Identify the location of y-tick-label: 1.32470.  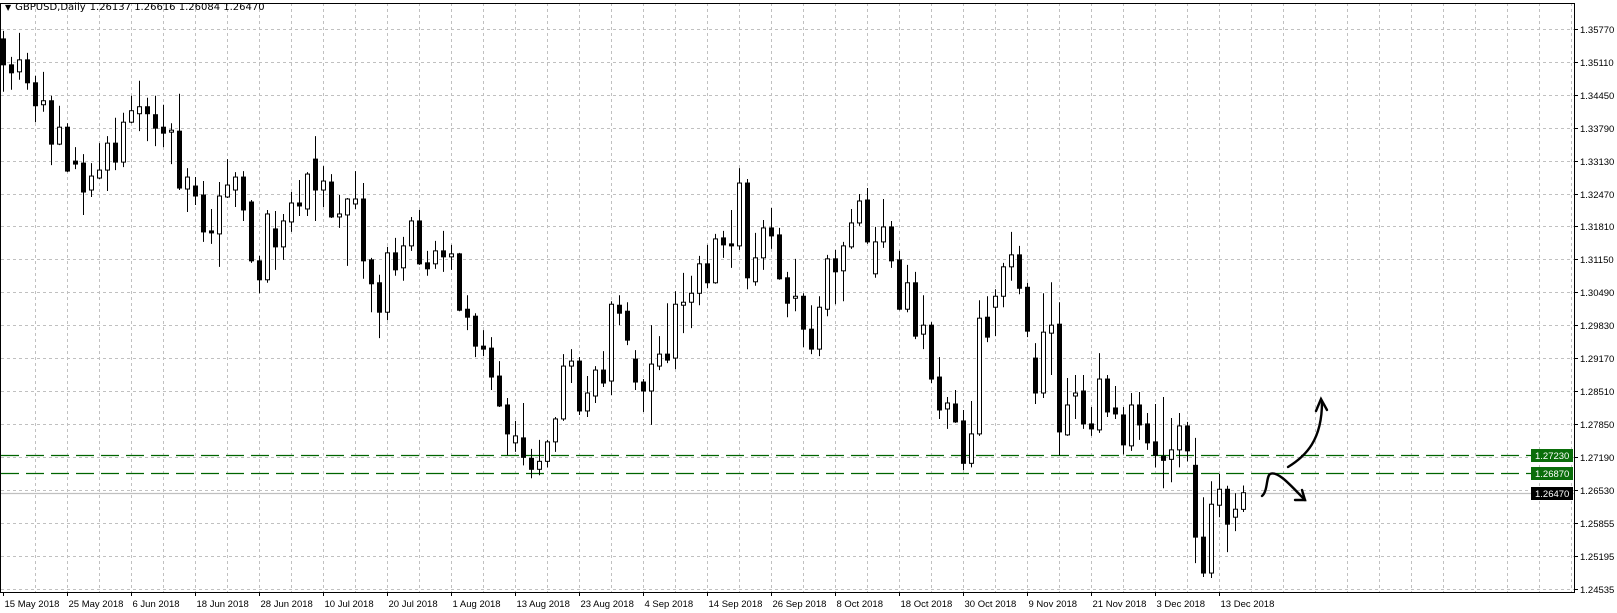
(1597, 195).